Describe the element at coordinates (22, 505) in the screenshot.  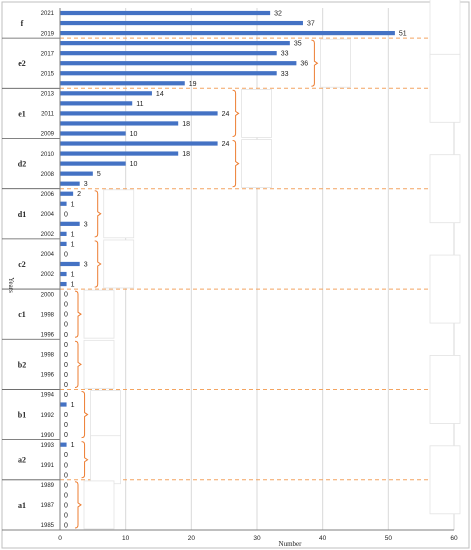
I see `group-label: a1` at that location.